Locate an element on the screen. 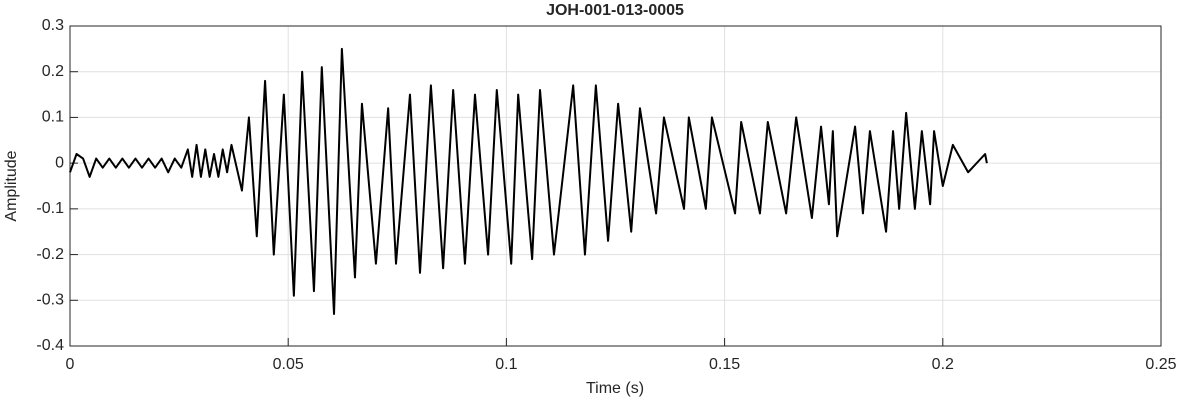  y-tick-label: -0.4 is located at coordinates (50, 345).